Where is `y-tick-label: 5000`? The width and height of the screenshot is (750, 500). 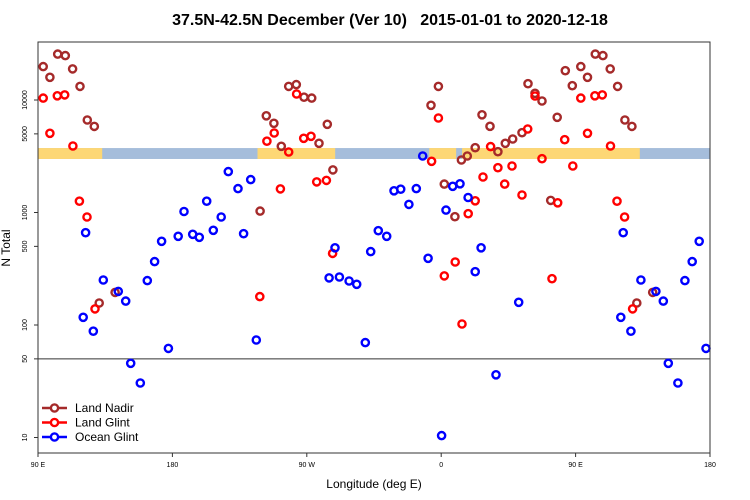
y-tick-label: 5000 is located at coordinates (25, 134).